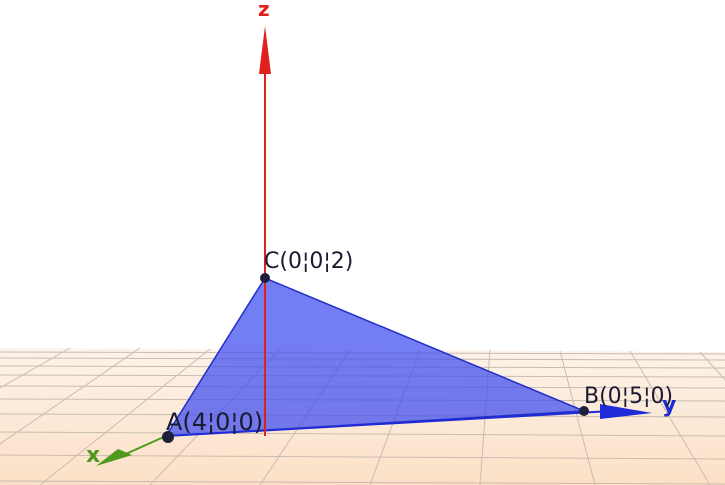 This screenshot has width=725, height=485. I want to click on x-axis: x, so click(126, 451).